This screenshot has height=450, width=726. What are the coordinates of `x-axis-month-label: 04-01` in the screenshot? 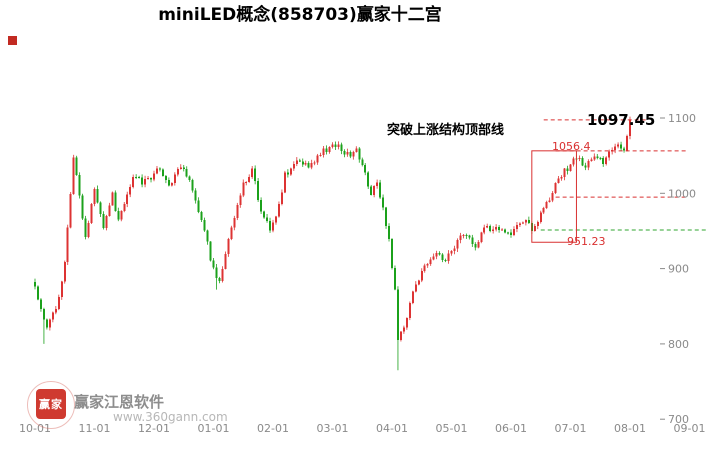 It's located at (392, 428).